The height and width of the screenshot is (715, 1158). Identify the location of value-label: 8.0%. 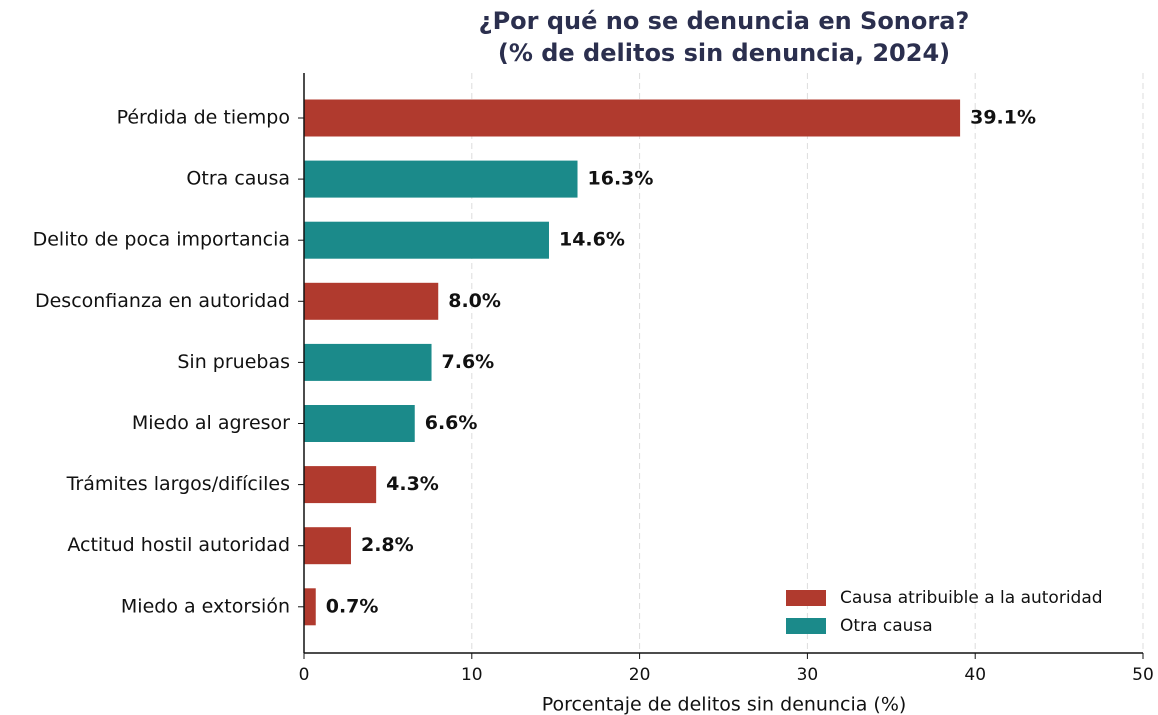
(474, 301).